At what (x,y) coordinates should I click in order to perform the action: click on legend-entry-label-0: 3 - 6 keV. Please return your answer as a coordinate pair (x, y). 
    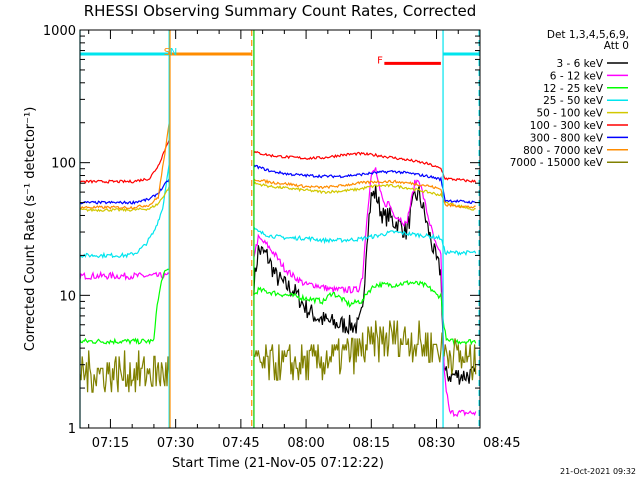
    Looking at the image, I should click on (579, 64).